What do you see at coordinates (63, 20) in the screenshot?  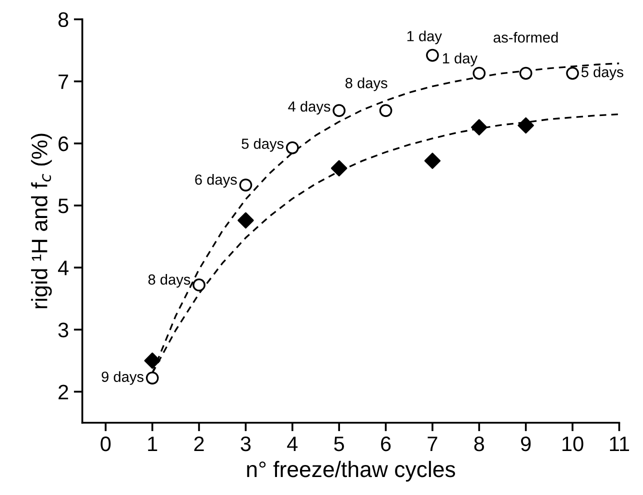 I see `y-tick-label: 8` at bounding box center [63, 20].